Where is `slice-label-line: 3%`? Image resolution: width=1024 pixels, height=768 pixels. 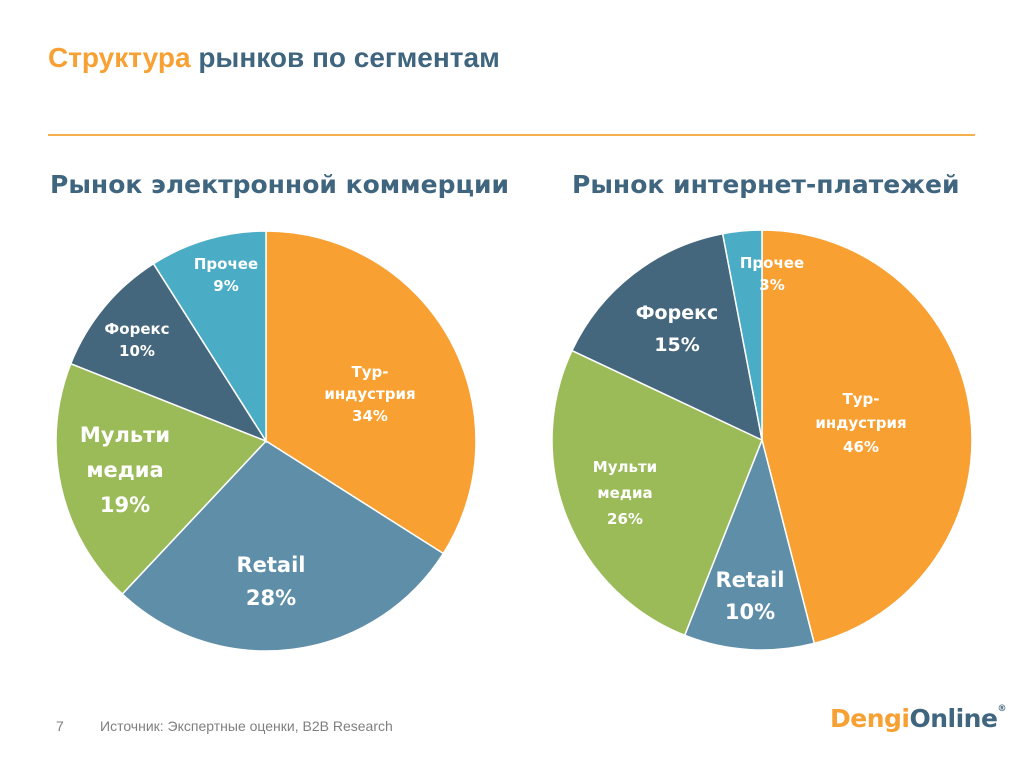
slice-label-line: 3% is located at coordinates (771, 285).